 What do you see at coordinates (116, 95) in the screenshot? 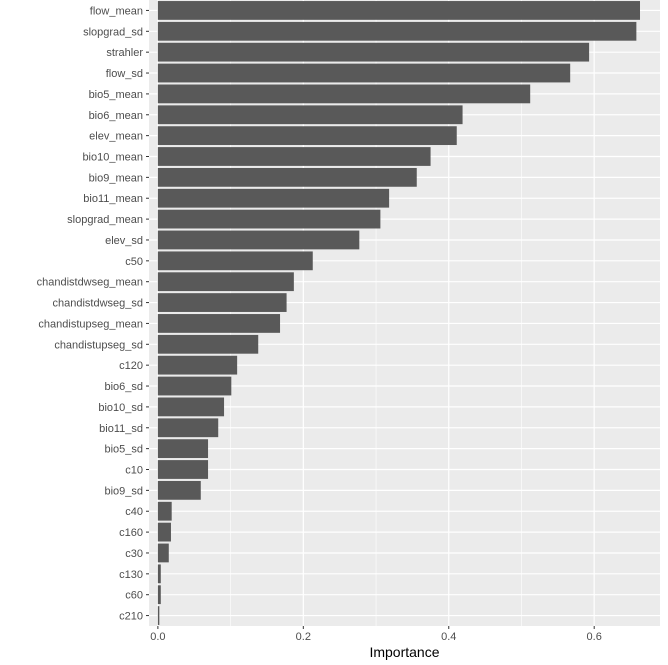
I see `y-tick-label-bio5_mean: bio5_mean` at bounding box center [116, 95].